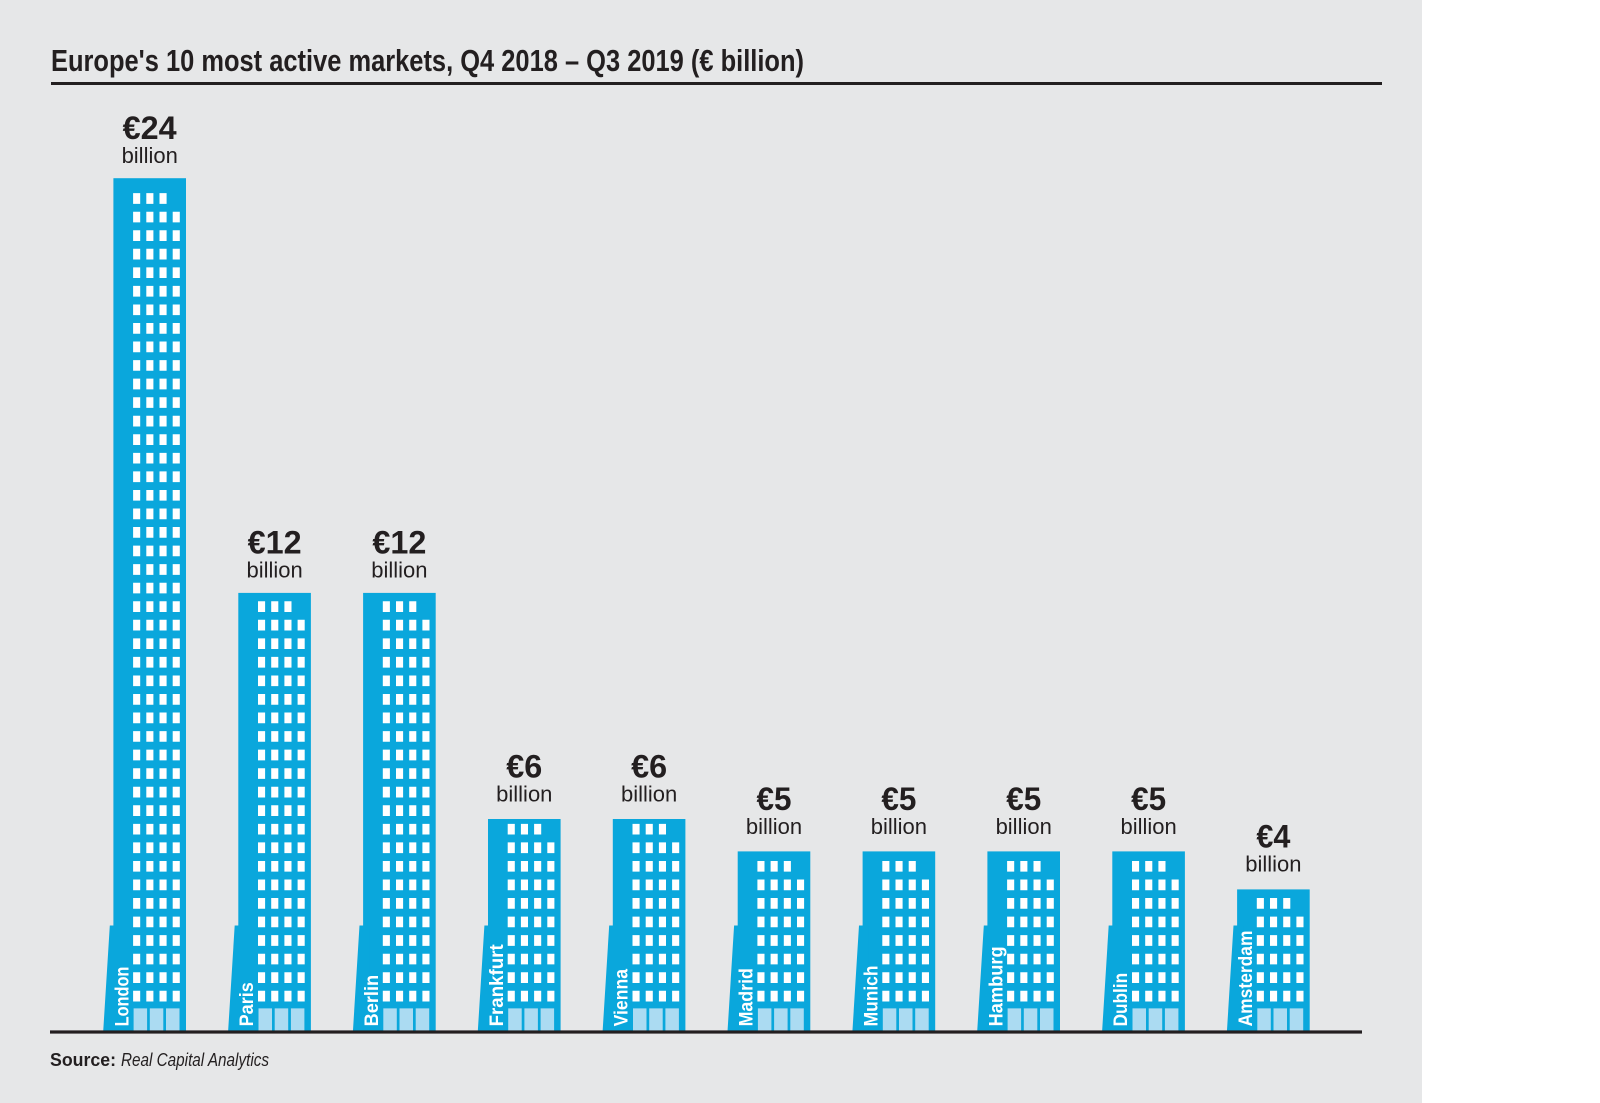 The height and width of the screenshot is (1103, 1600). Describe the element at coordinates (1246, 979) in the screenshot. I see `svg-text: Amsterdam` at that location.